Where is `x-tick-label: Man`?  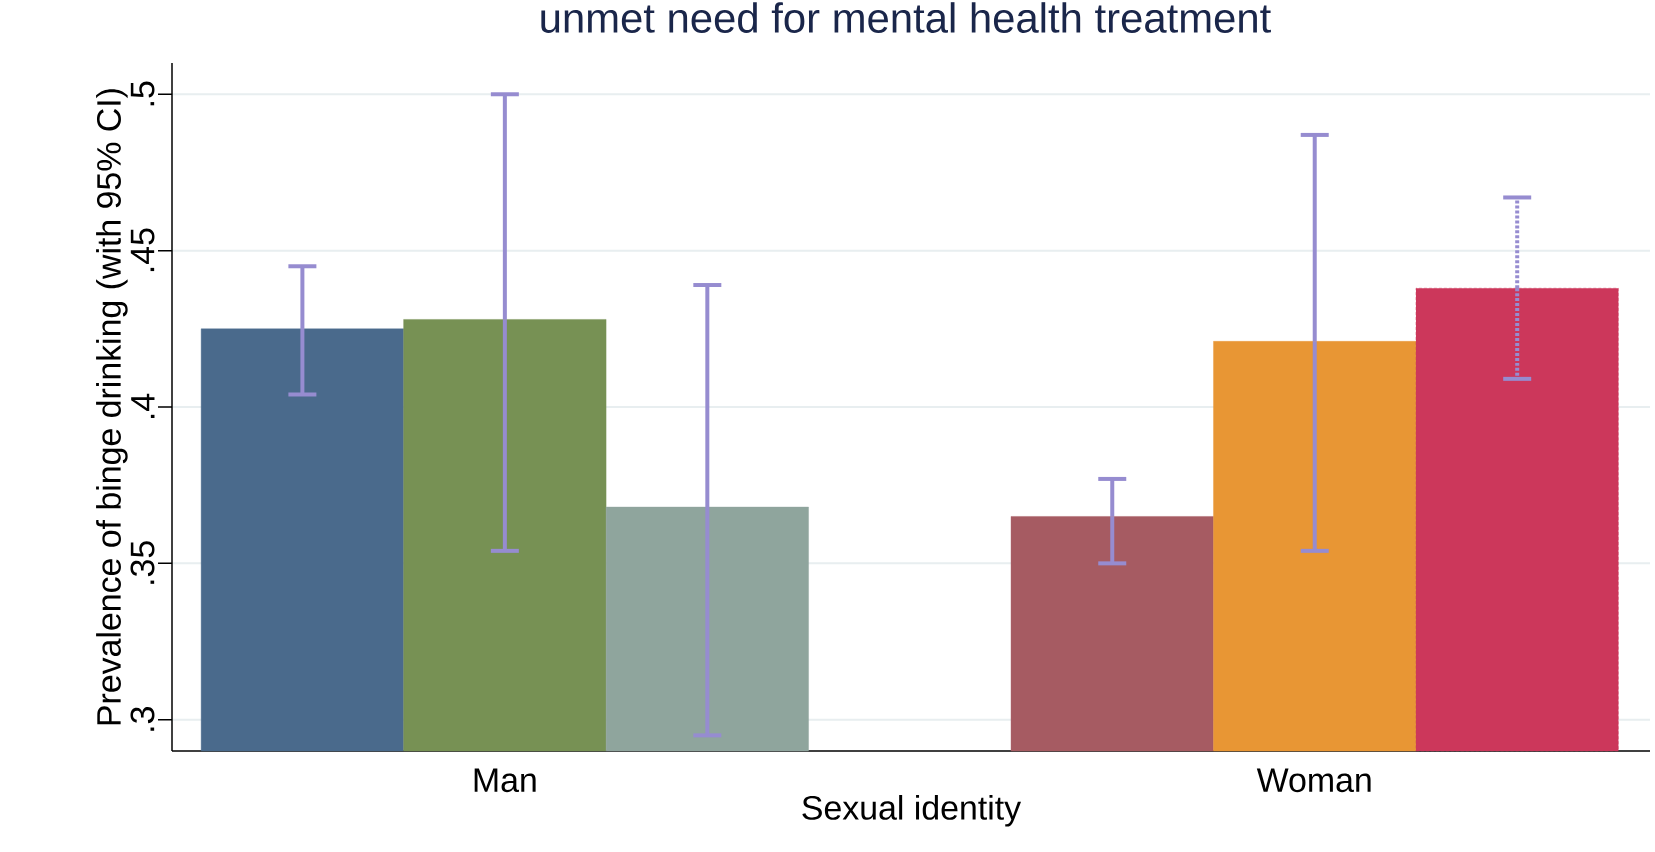
x-tick-label: Man is located at coordinates (505, 780).